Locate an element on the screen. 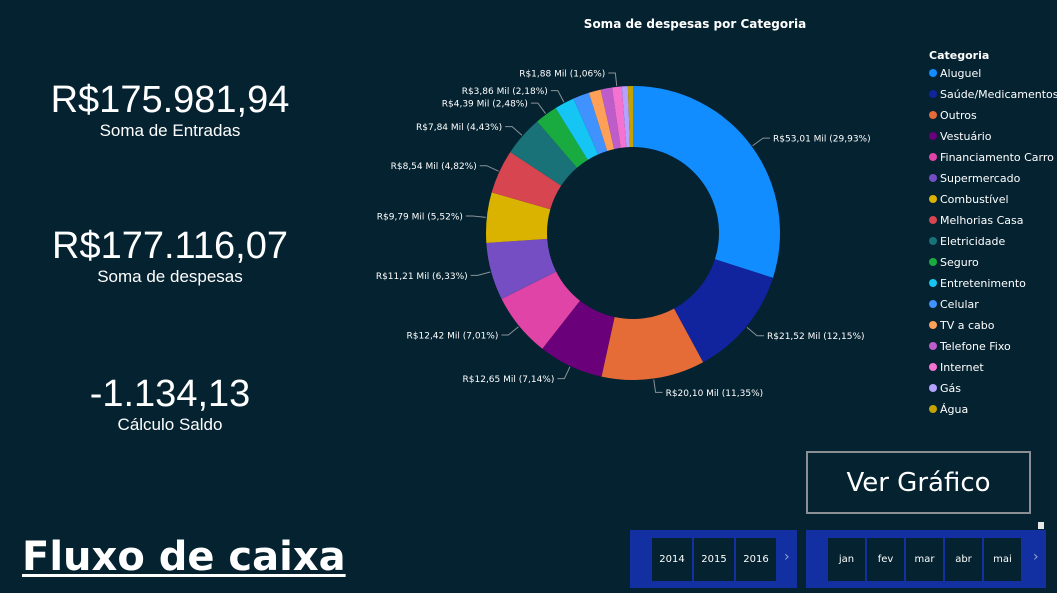  data-label-vestuario: R$12,65 Mil (7,14%) is located at coordinates (509, 380).